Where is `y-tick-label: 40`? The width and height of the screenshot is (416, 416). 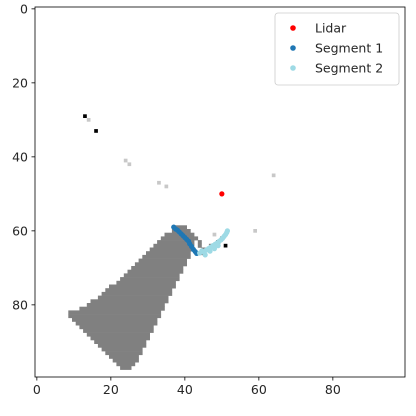 y-tick-label: 40 is located at coordinates (20, 156).